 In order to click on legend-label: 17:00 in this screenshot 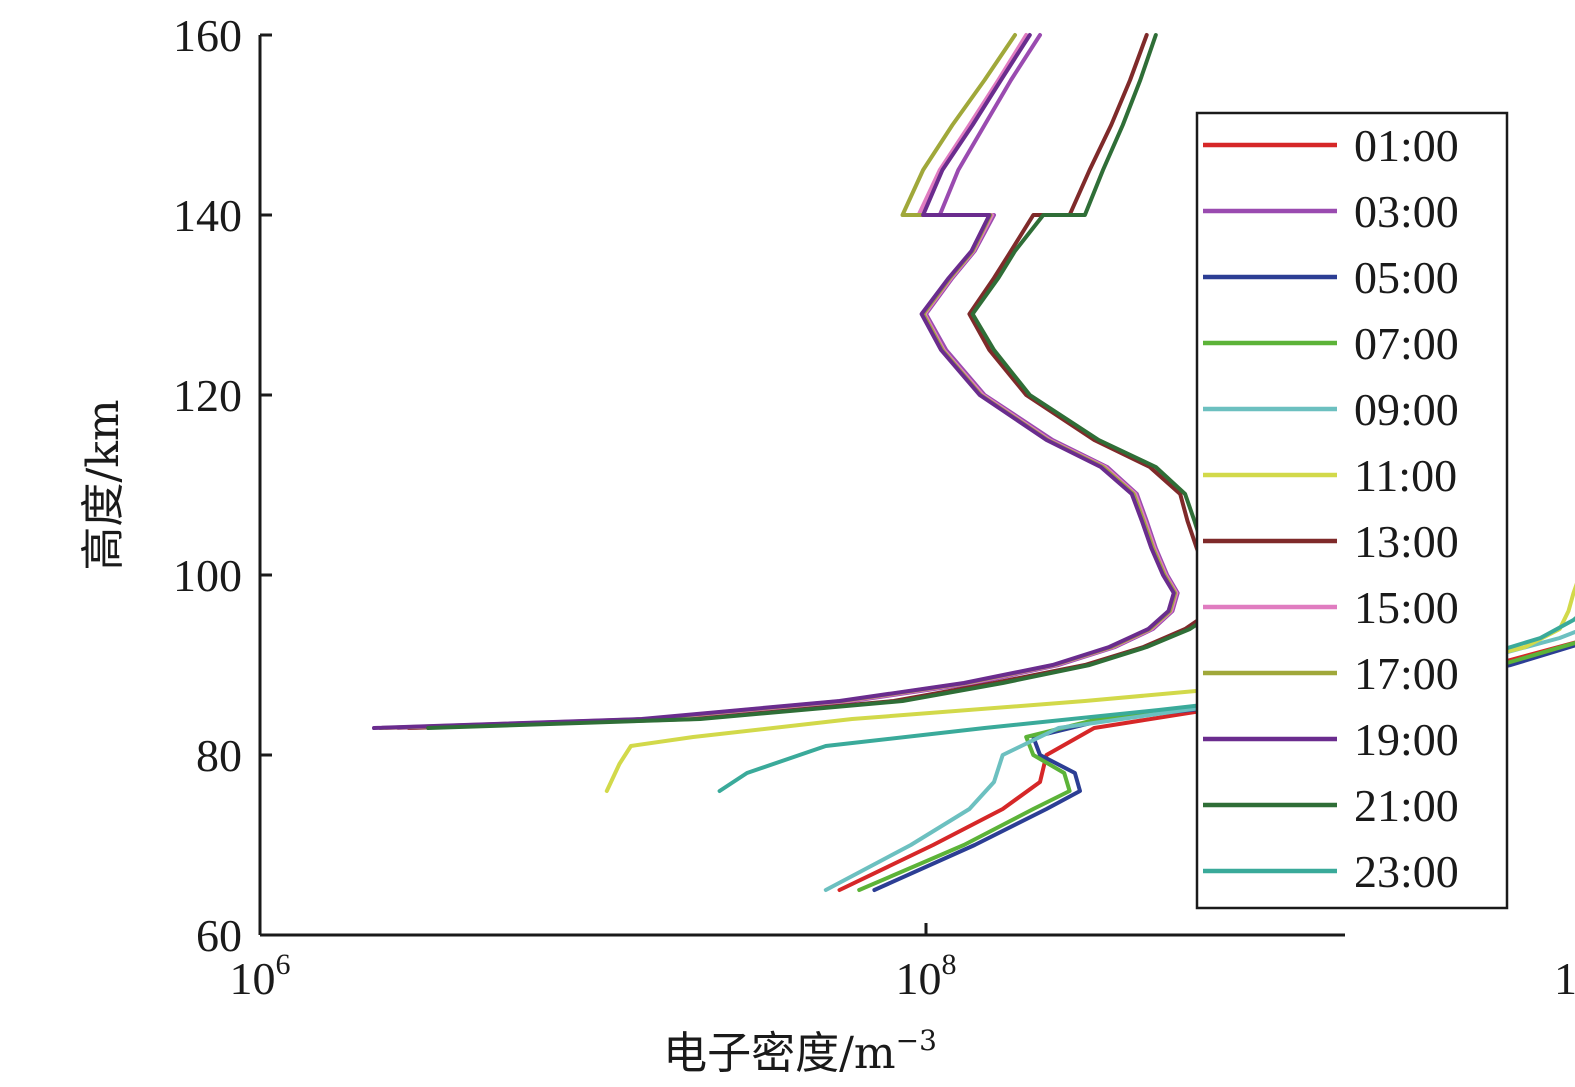, I will do `click(1406, 673)`.